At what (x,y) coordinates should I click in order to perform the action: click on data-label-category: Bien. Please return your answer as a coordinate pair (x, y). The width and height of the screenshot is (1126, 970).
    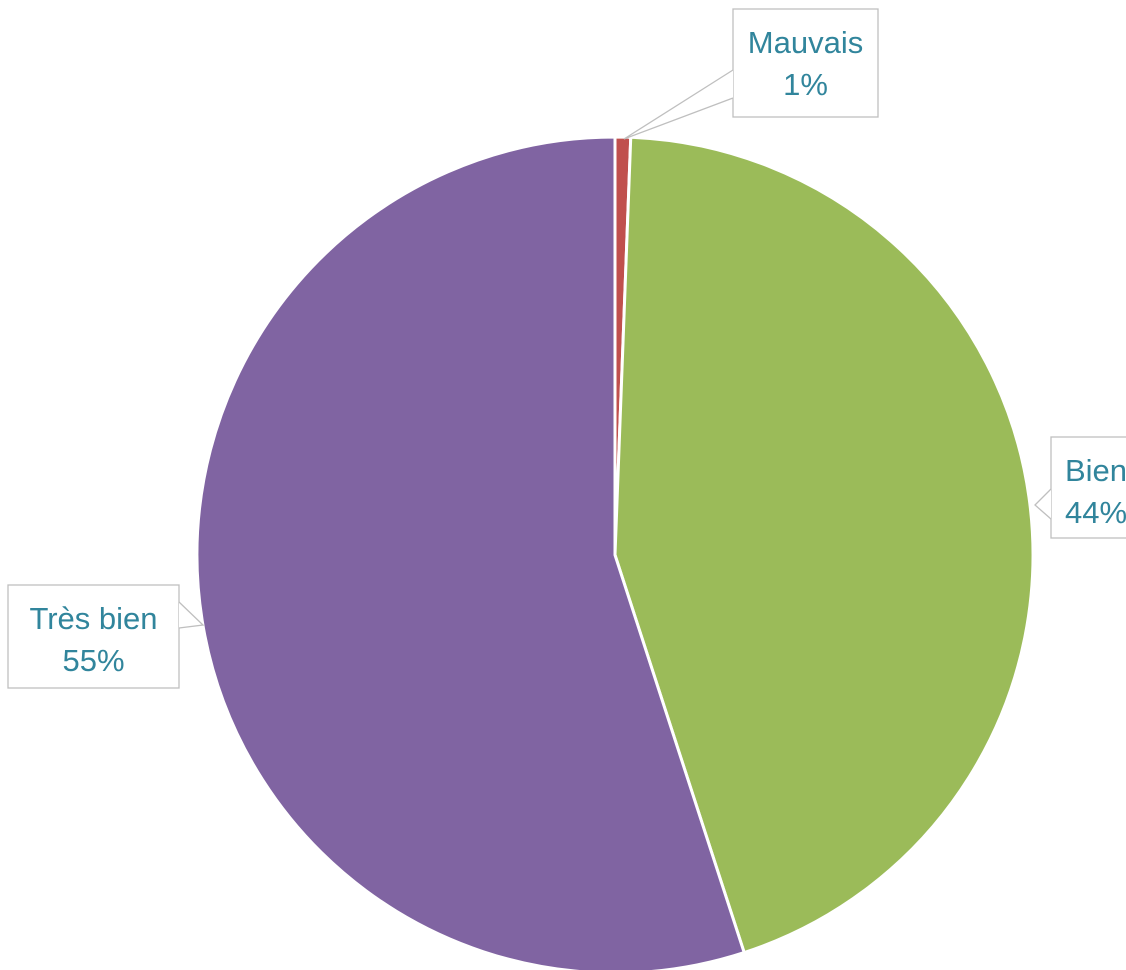
    Looking at the image, I should click on (1095, 470).